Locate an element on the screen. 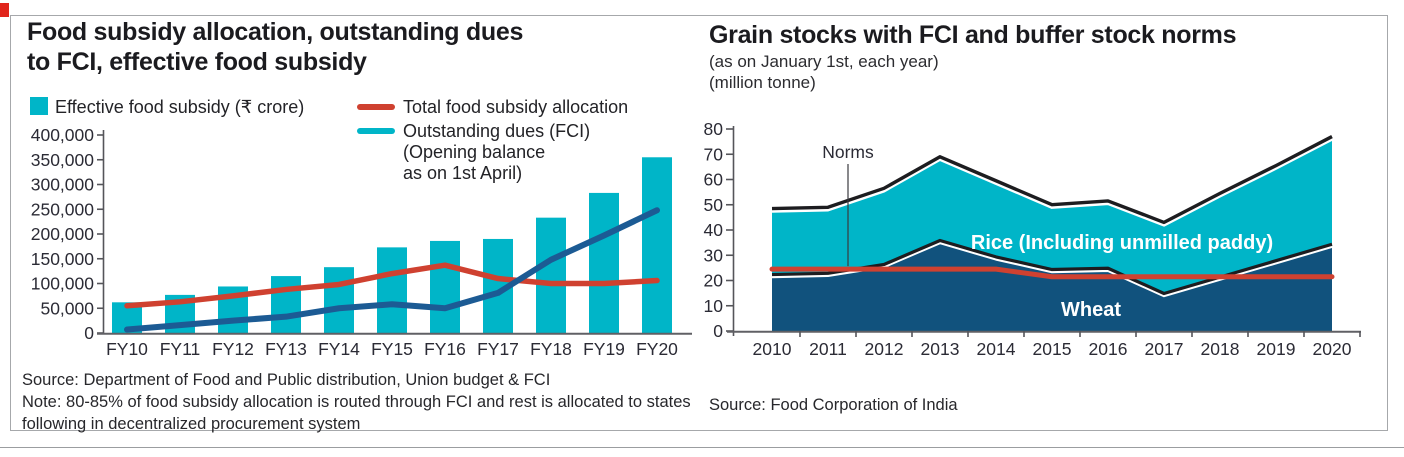 This screenshot has width=1404, height=457. right-y-tick-label: 80 is located at coordinates (714, 129).